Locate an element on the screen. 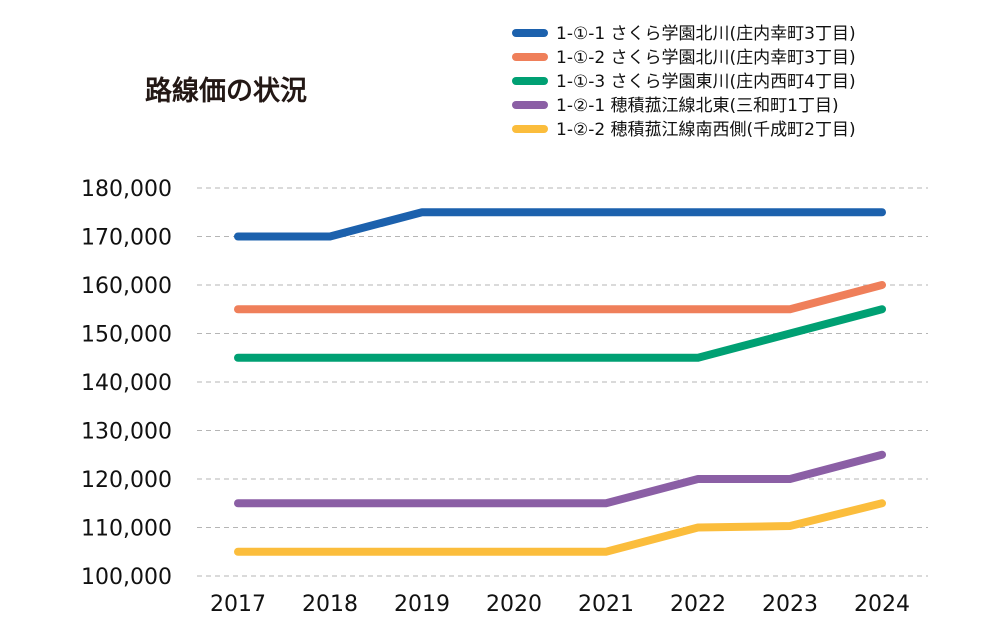  x-tick-label: 2018 is located at coordinates (330, 604).